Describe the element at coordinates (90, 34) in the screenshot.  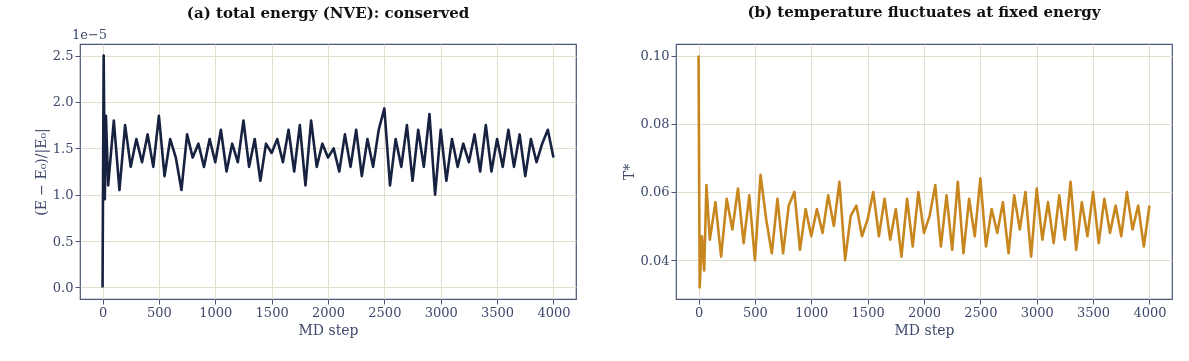
I see `text: 1e−5` at that location.